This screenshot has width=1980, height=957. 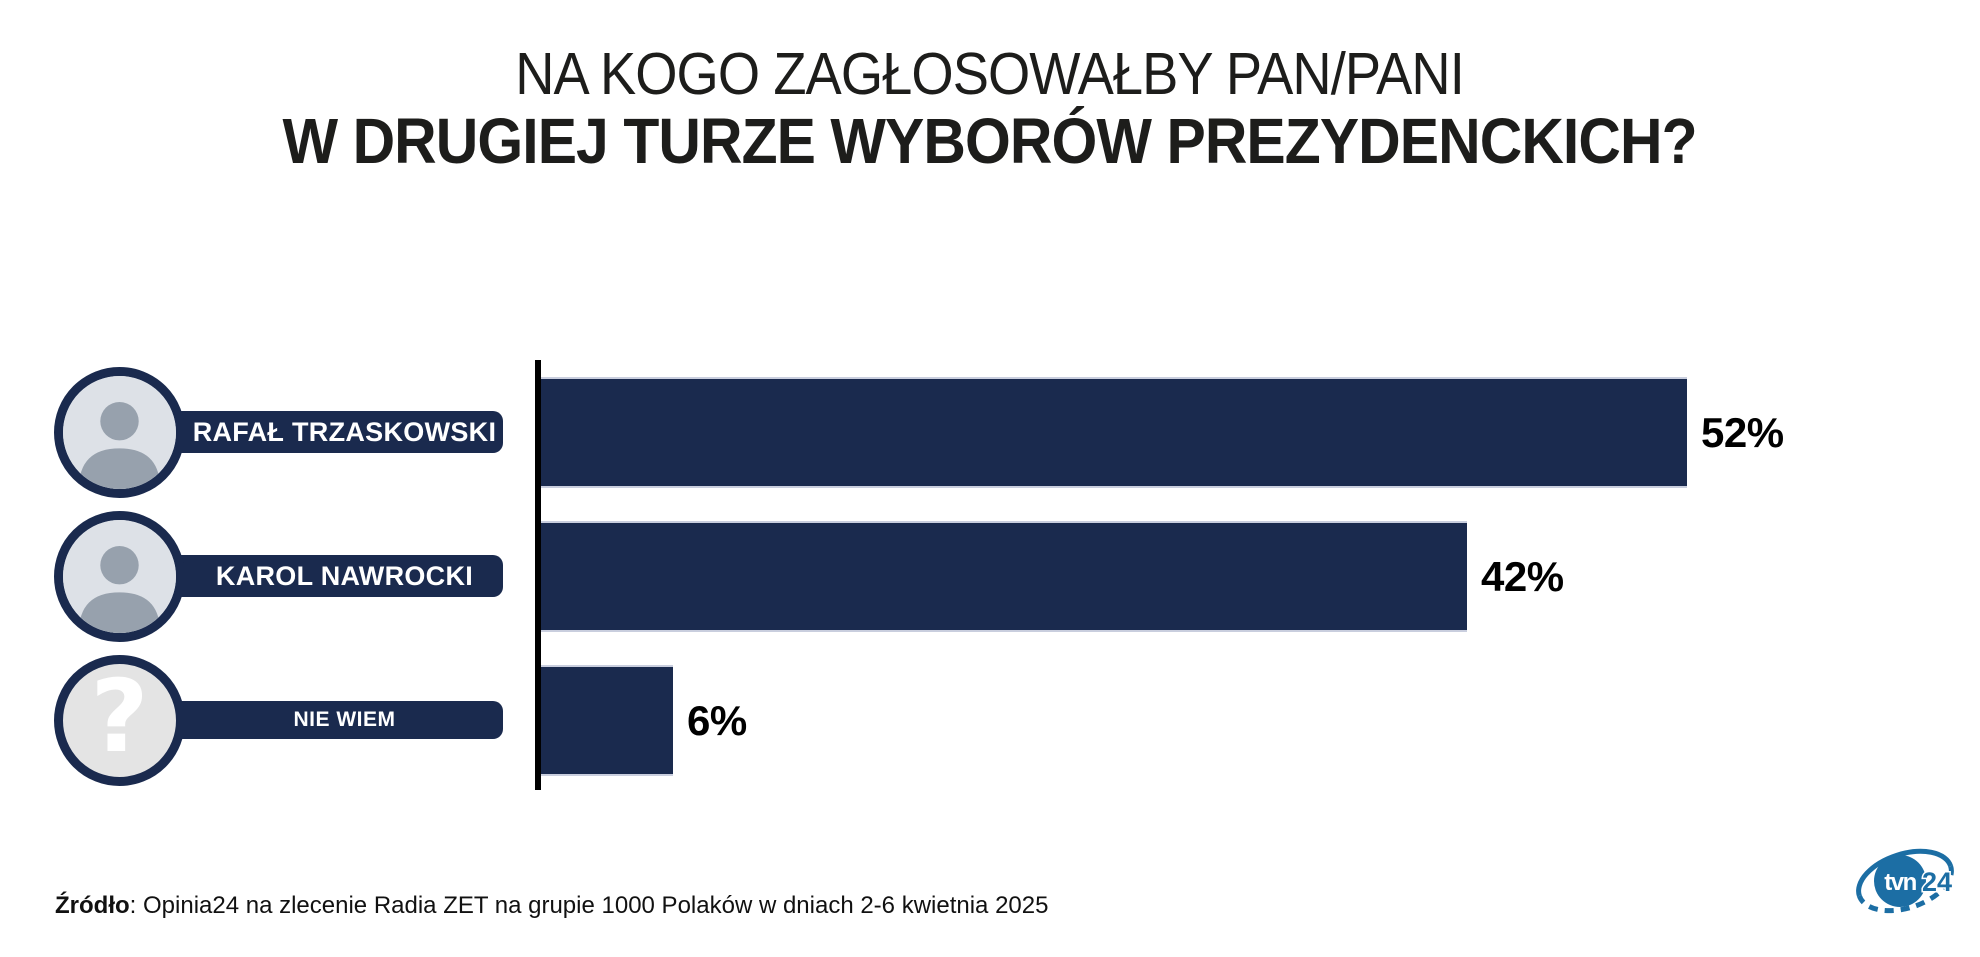 What do you see at coordinates (1522, 576) in the screenshot?
I see `value-label-nawrocki: 42%` at bounding box center [1522, 576].